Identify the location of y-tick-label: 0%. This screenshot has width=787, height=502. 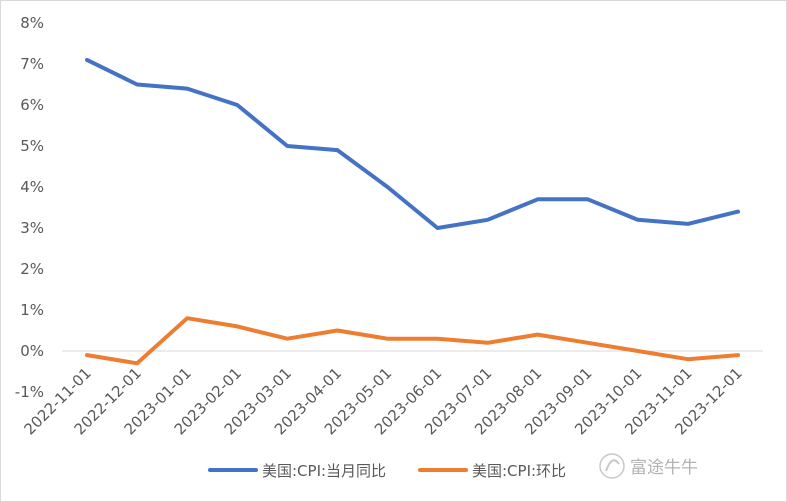
(32, 351).